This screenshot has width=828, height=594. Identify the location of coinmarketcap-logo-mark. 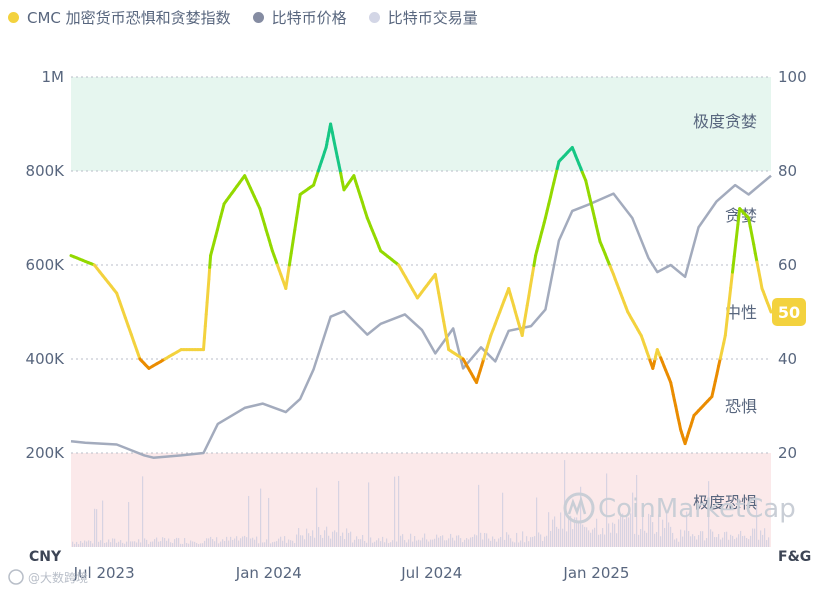
(577, 505).